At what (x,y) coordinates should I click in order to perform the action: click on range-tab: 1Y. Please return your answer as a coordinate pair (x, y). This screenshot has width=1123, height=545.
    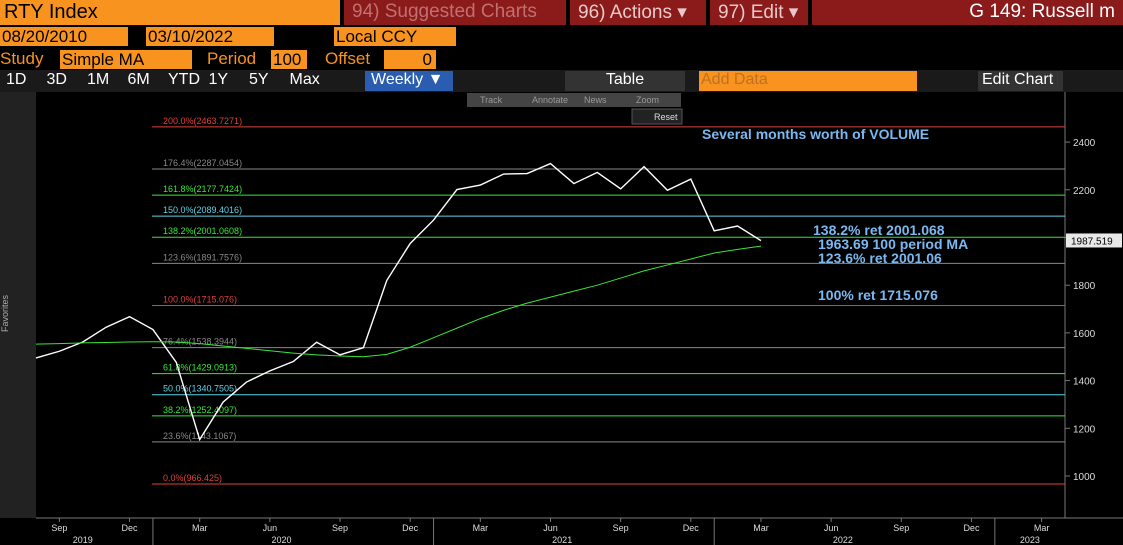
    Looking at the image, I should click on (218, 79).